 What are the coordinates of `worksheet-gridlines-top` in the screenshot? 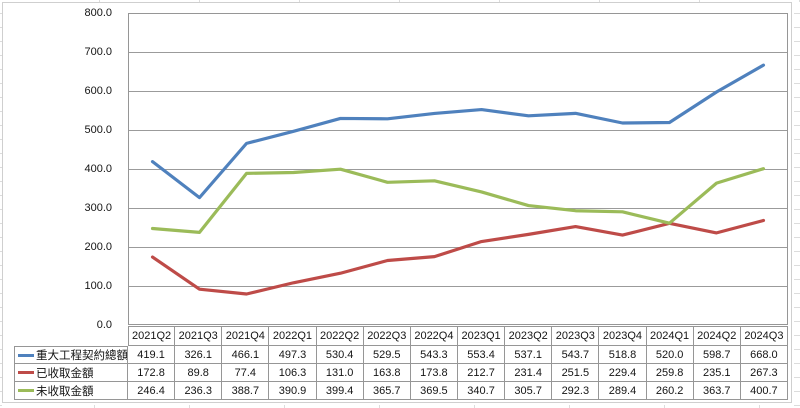 It's located at (400, 1).